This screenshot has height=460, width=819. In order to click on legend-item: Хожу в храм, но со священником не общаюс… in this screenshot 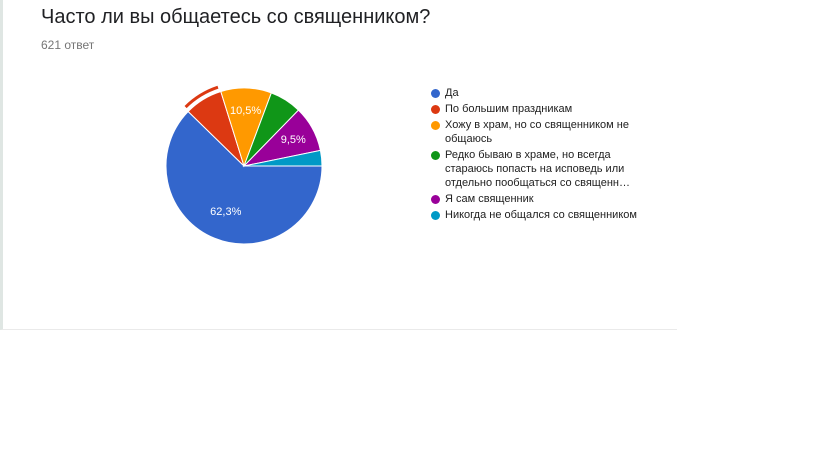, I will do `click(536, 132)`.